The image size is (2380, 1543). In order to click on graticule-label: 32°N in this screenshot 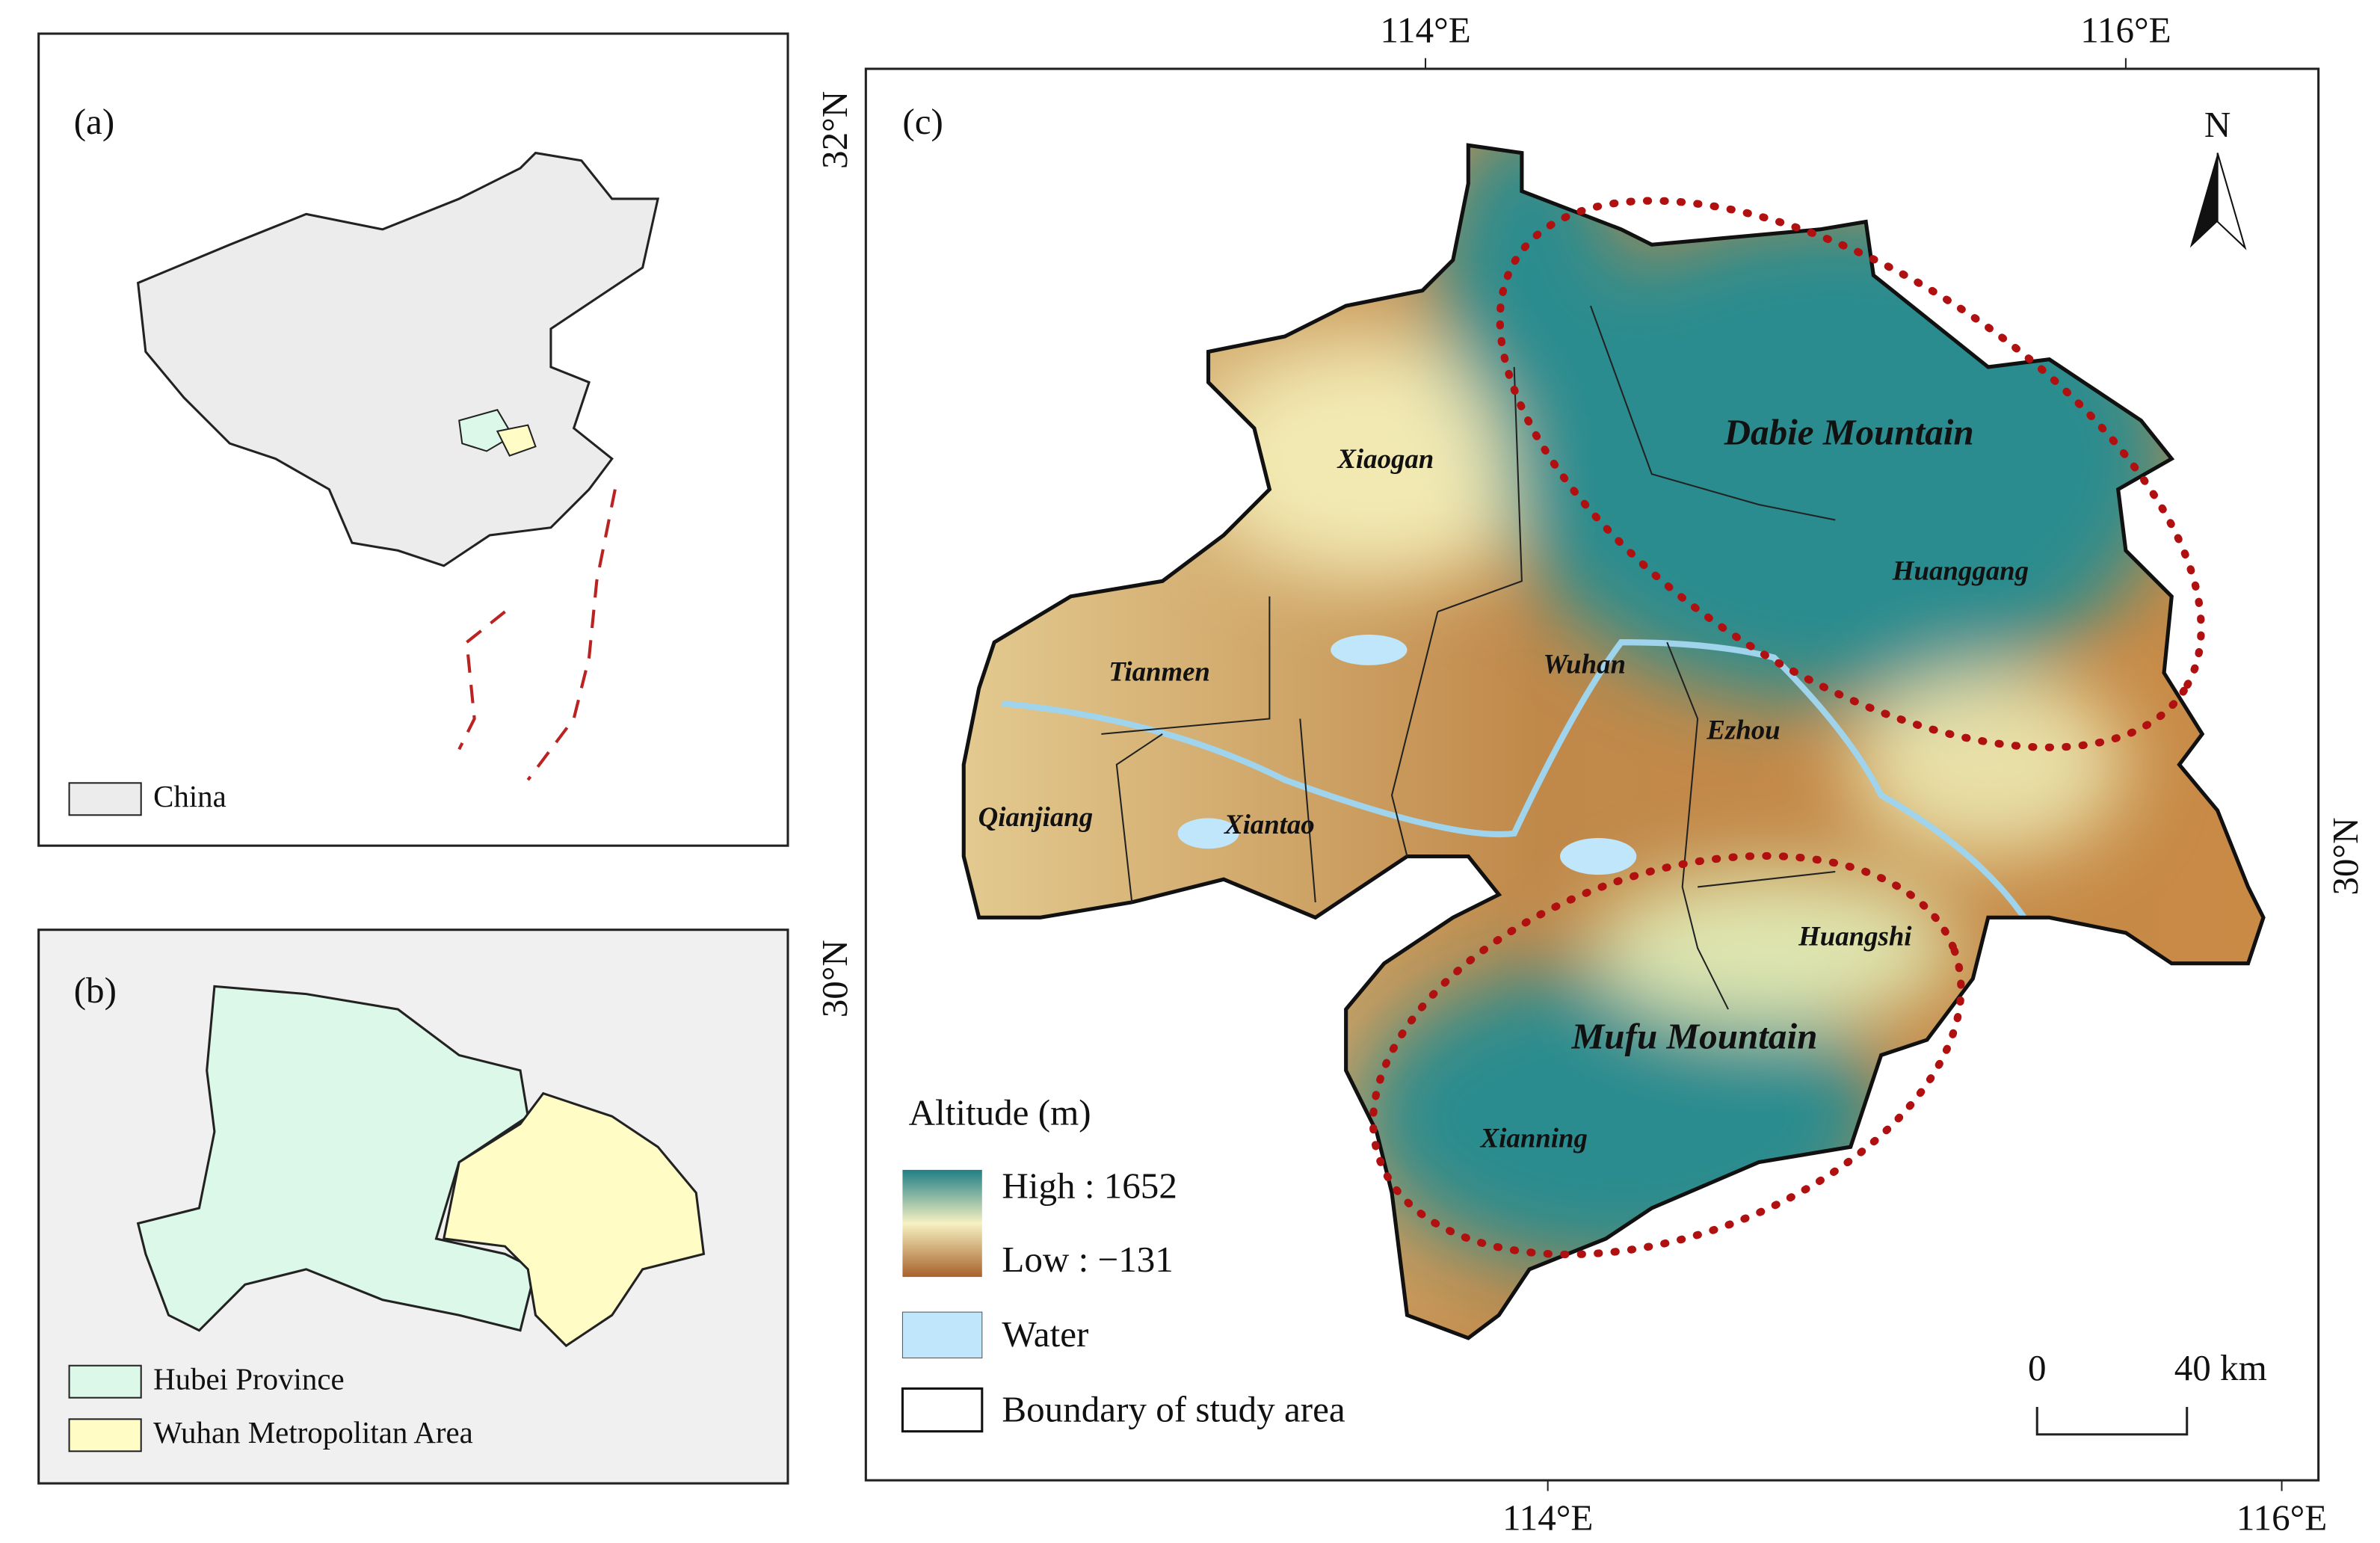, I will do `click(835, 130)`.